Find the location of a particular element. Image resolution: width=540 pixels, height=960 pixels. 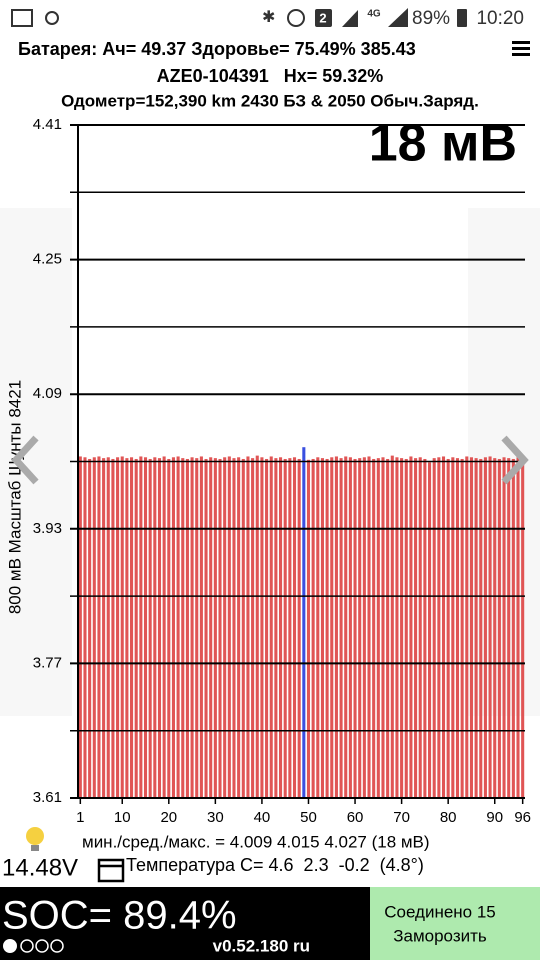

annotation: 18 мВ is located at coordinates (443, 144).